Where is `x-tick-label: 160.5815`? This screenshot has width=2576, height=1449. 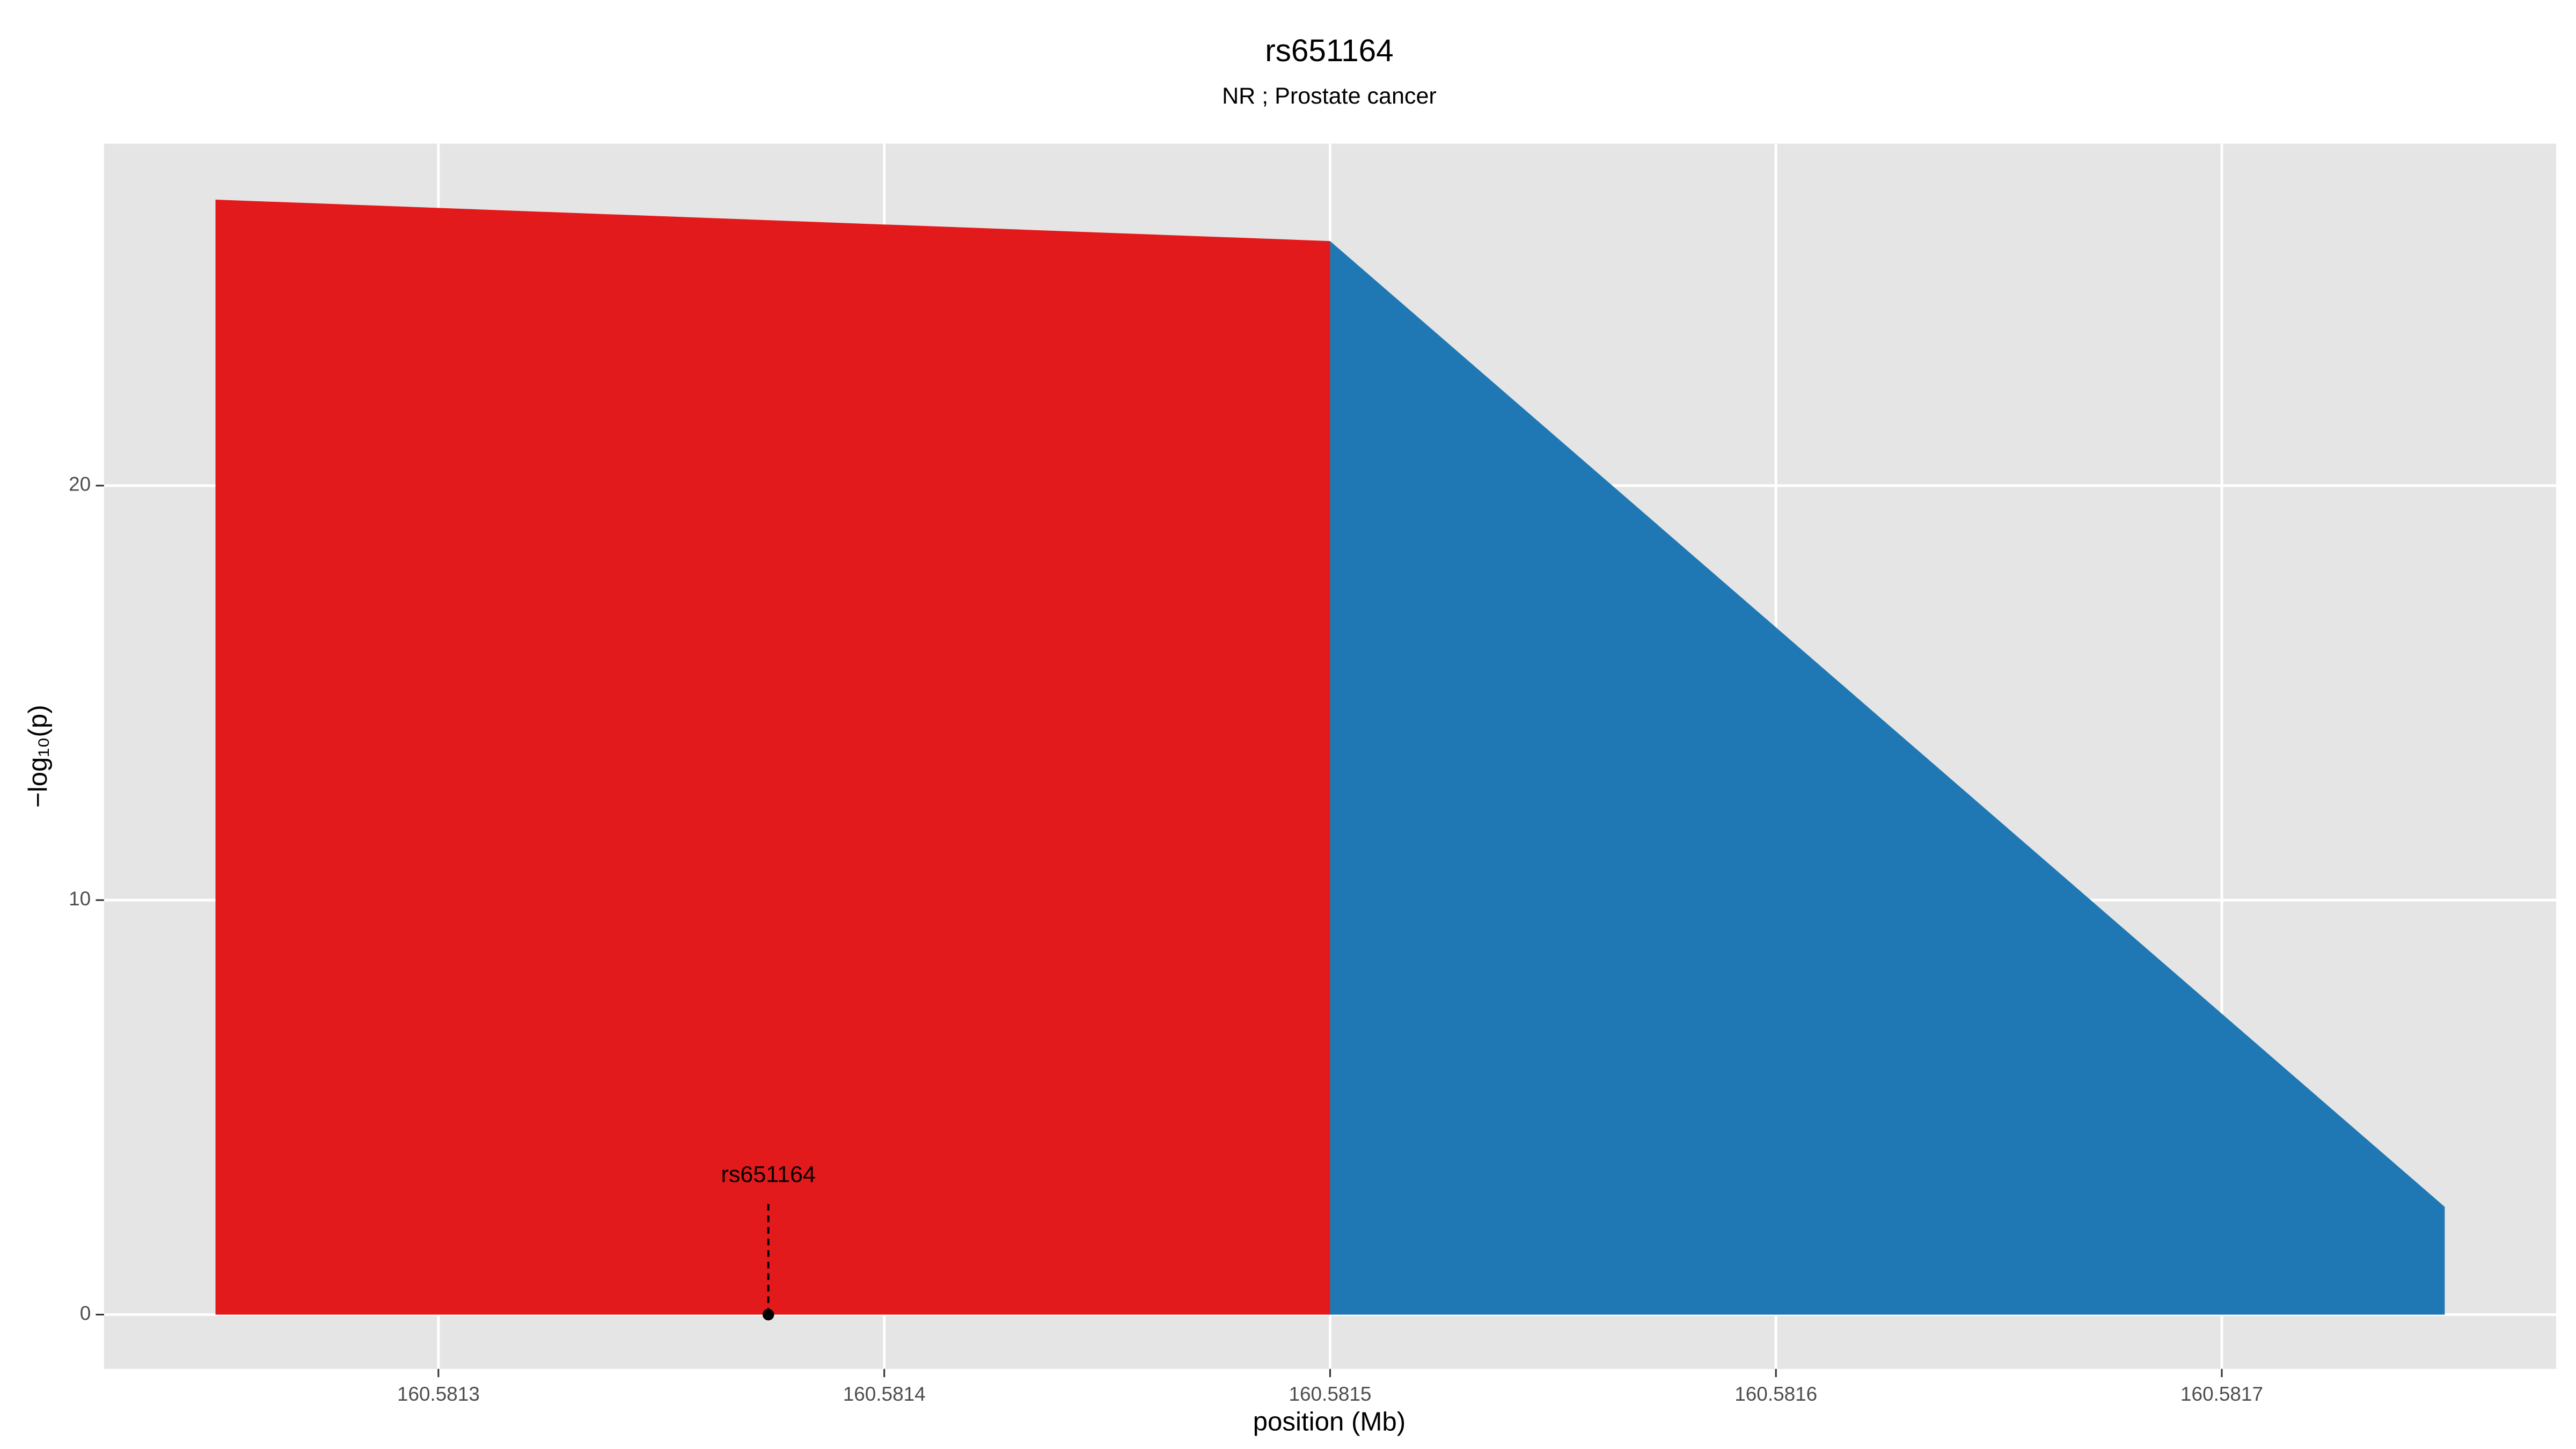
x-tick-label: 160.5815 is located at coordinates (1330, 1394).